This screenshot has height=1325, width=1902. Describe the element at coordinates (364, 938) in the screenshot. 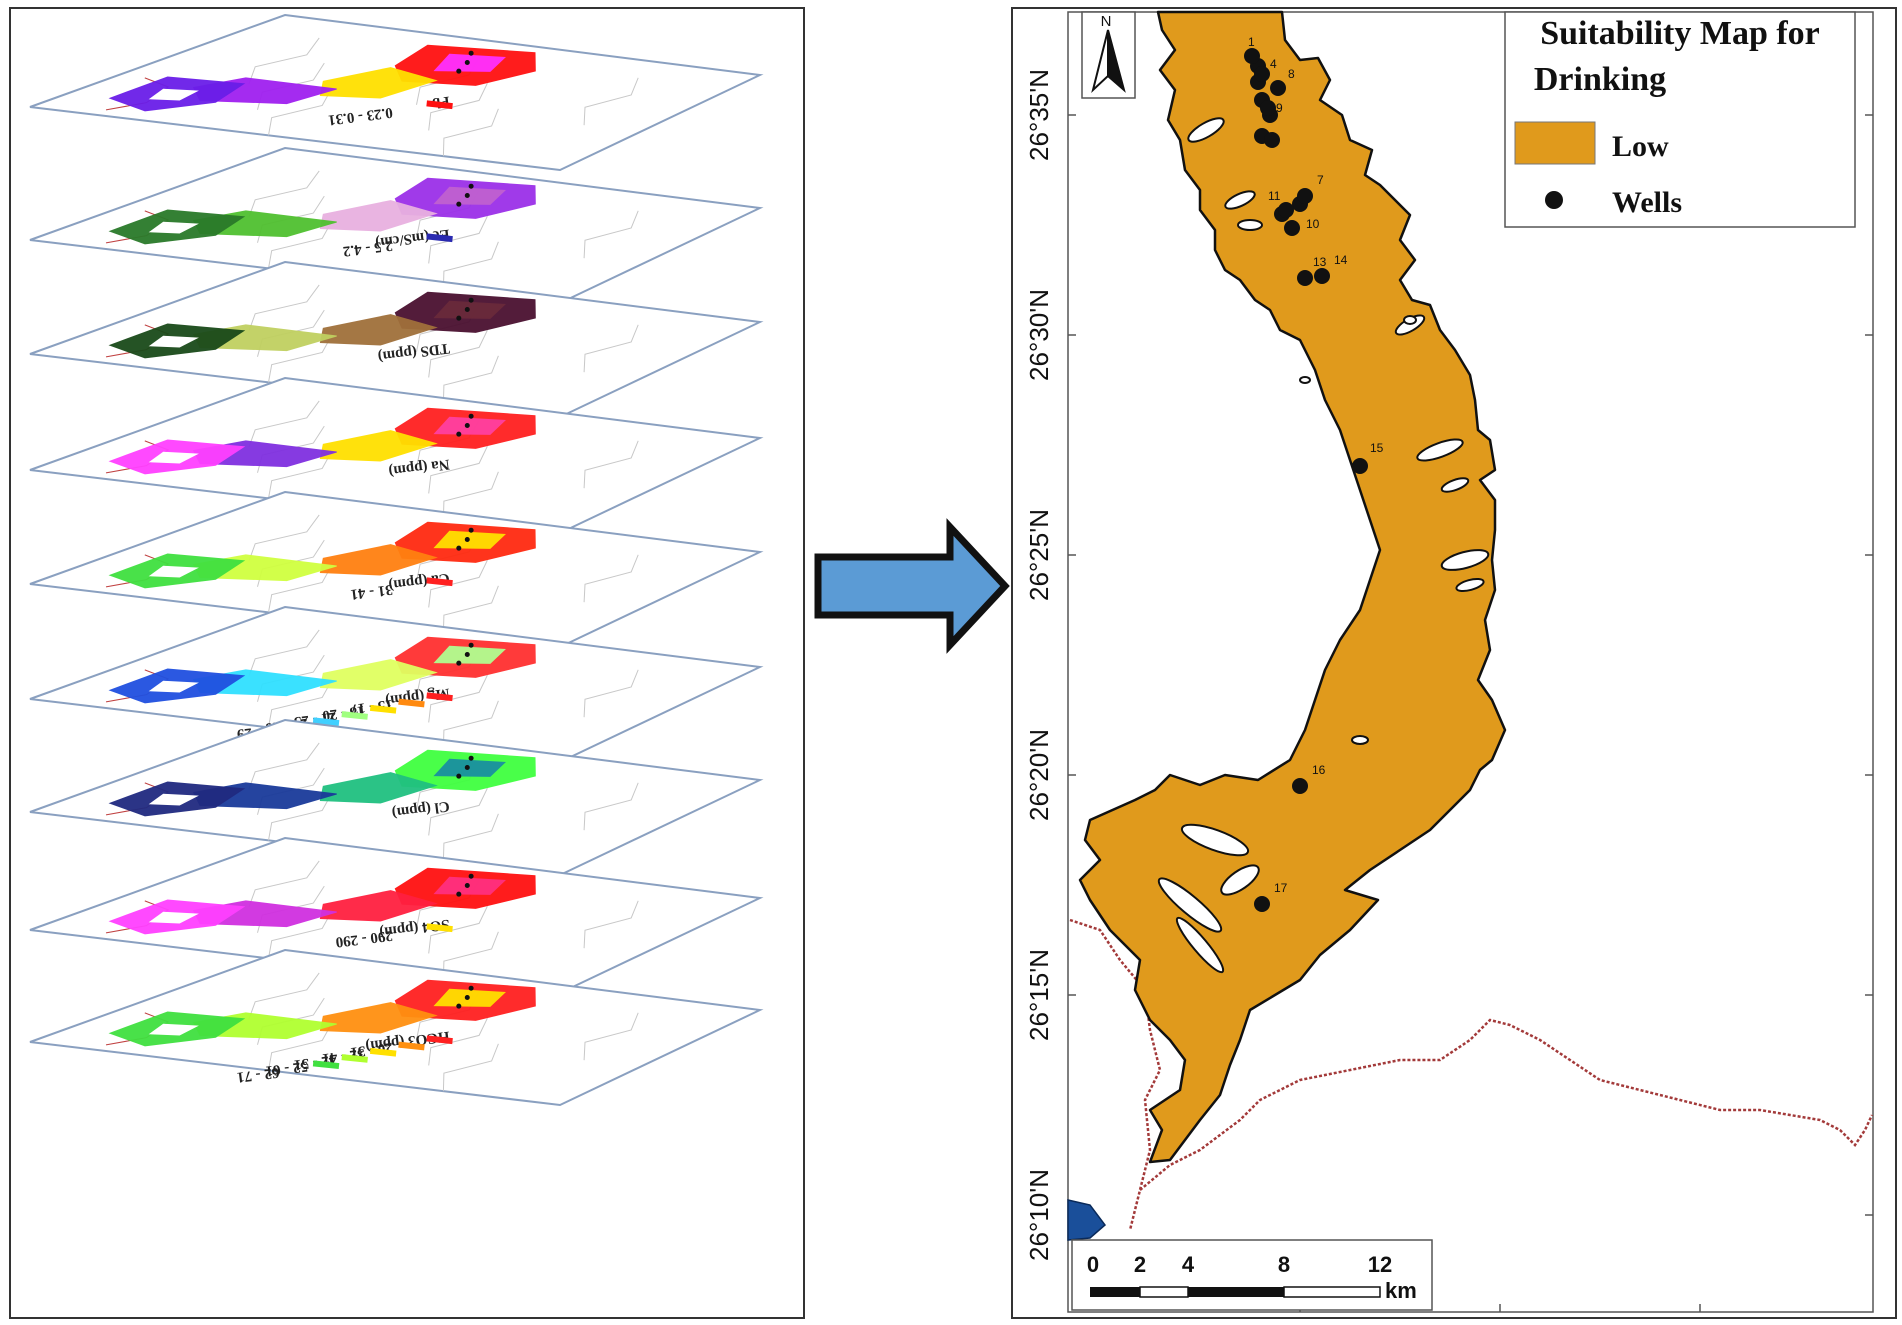

I see `layer-legend-label: 290 - 290` at that location.